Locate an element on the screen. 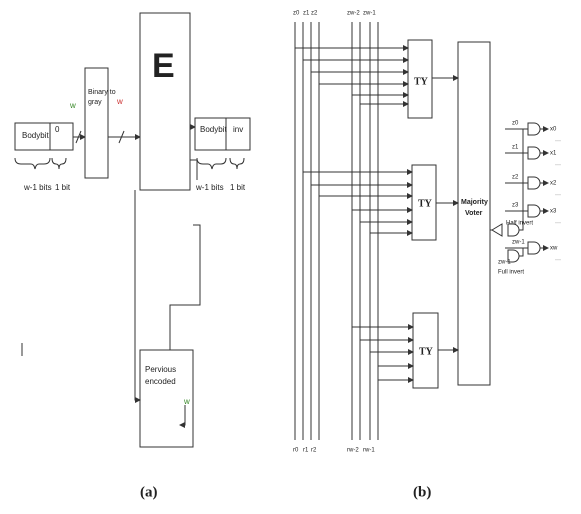 The image size is (581, 514). input-flag: 0 is located at coordinates (57, 129).